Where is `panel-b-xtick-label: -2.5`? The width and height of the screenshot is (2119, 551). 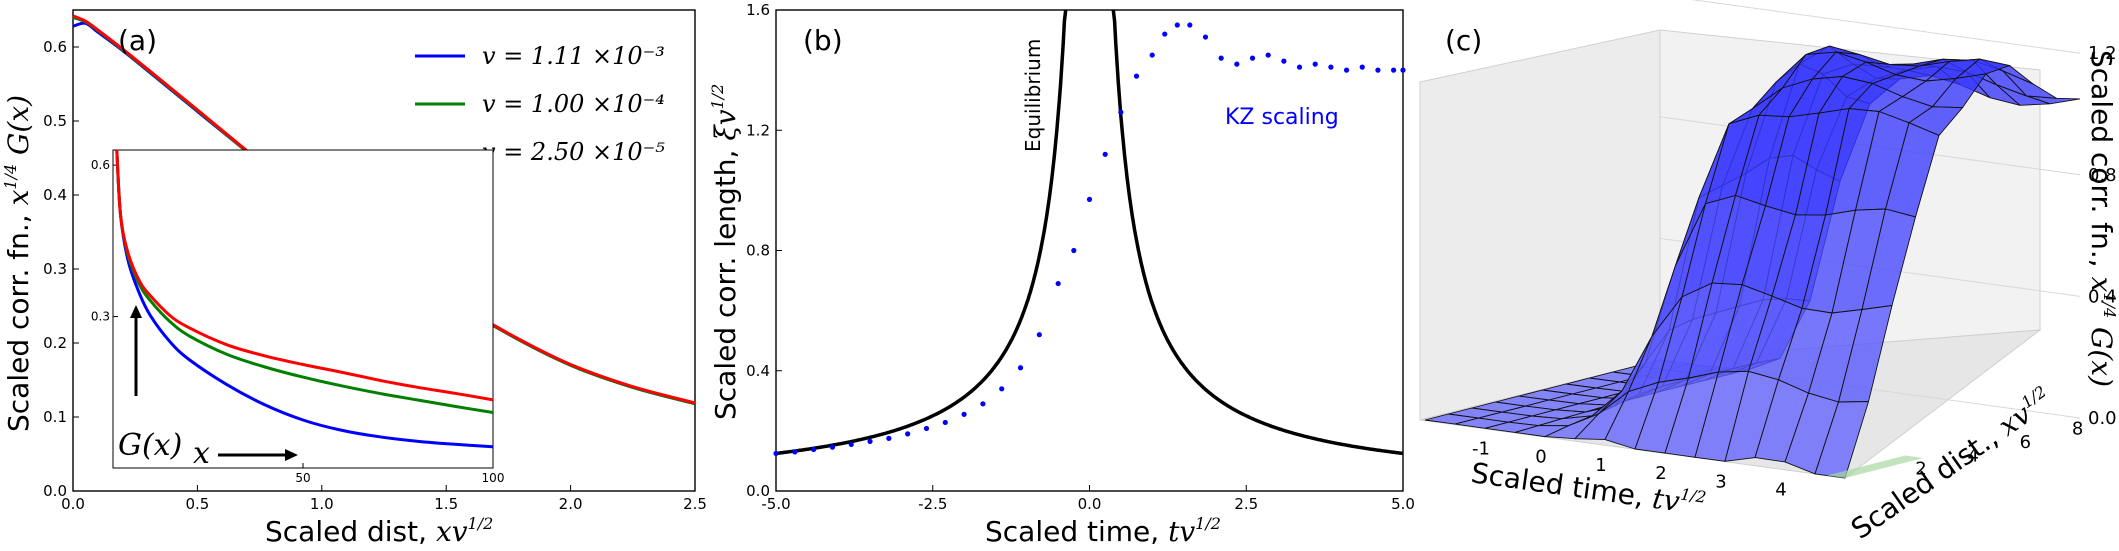 panel-b-xtick-label: -2.5 is located at coordinates (932, 504).